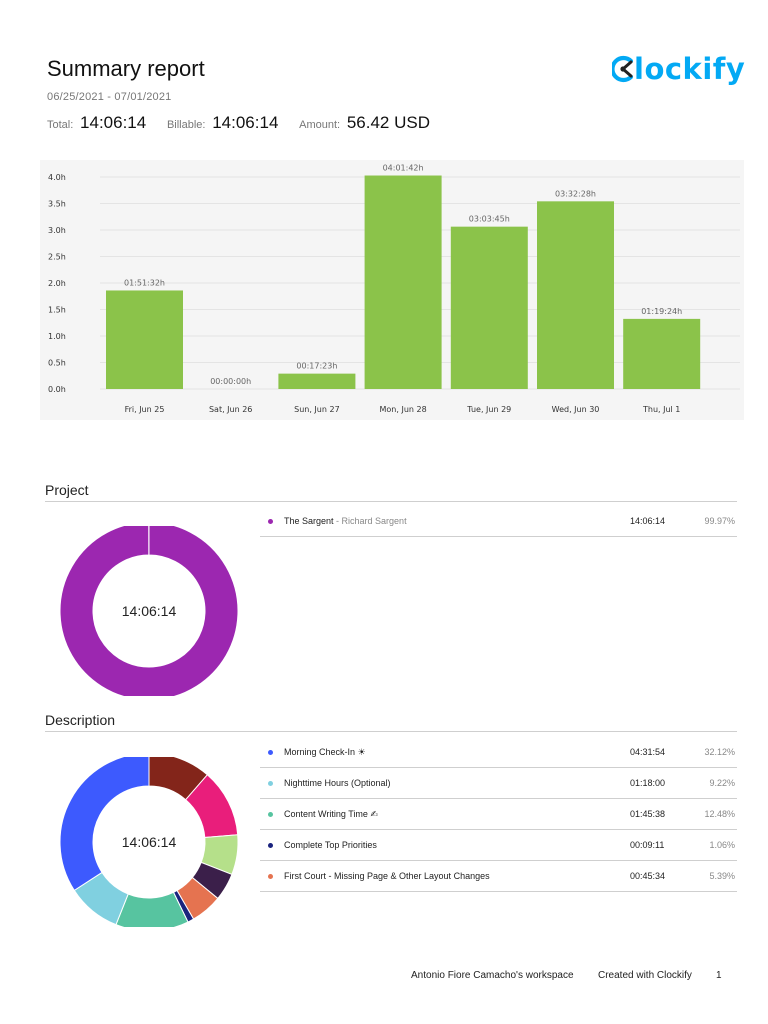 This screenshot has height=1024, width=768. I want to click on x-tick-label: Mon, Jun 28, so click(403, 409).